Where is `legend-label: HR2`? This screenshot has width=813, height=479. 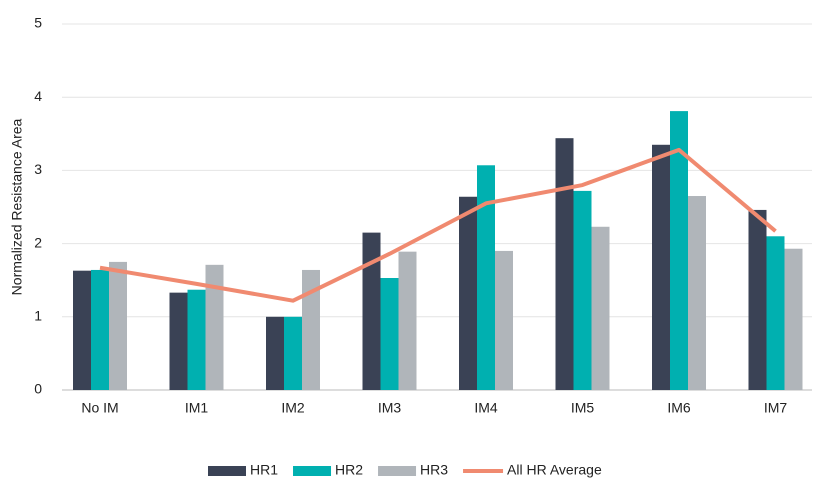 legend-label: HR2 is located at coordinates (349, 470).